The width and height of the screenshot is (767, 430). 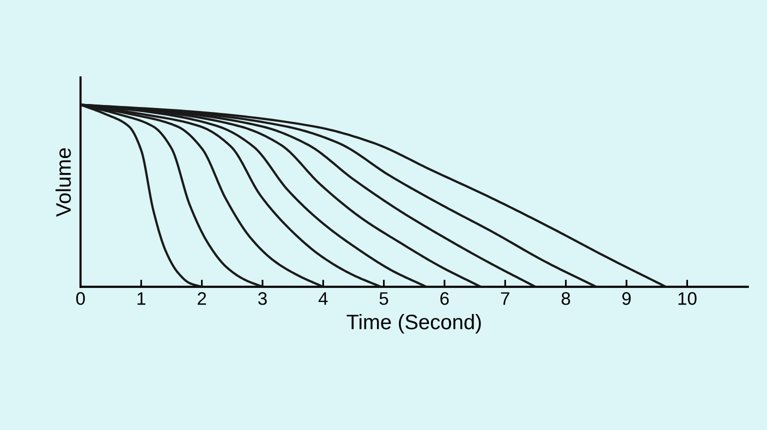 What do you see at coordinates (626, 298) in the screenshot?
I see `x-tick-label: 9` at bounding box center [626, 298].